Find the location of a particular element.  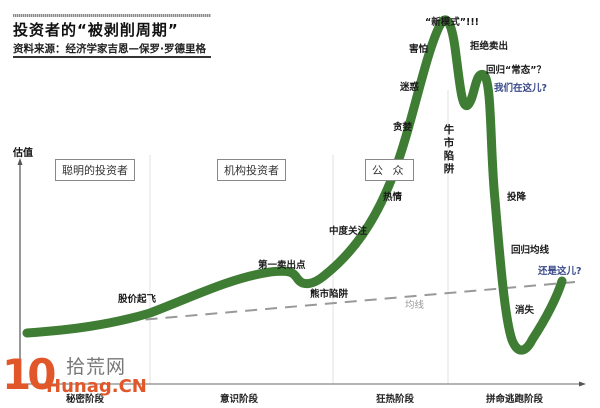

box-public: 公 众 is located at coordinates (389, 170).